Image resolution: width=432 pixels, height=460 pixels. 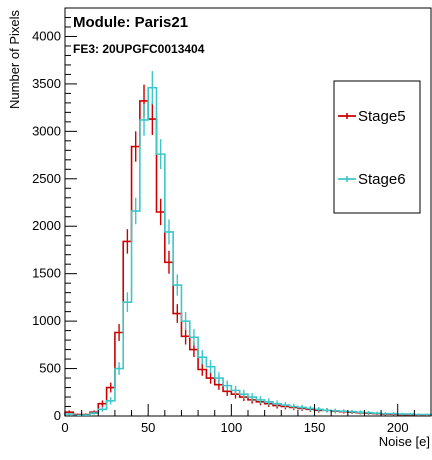 What do you see at coordinates (50, 368) in the screenshot?
I see `y-tick-label: 500` at bounding box center [50, 368].